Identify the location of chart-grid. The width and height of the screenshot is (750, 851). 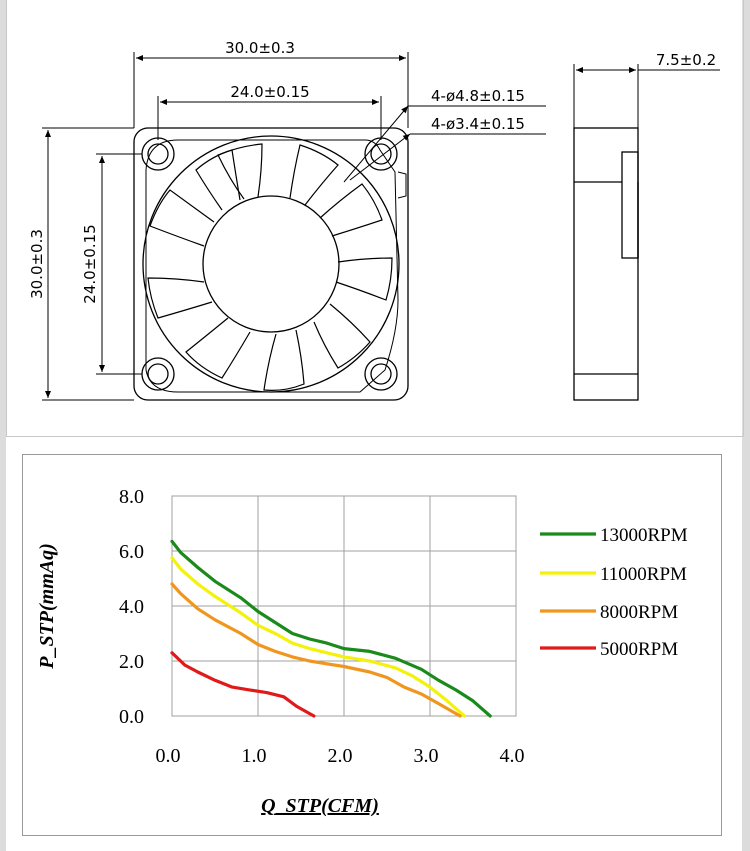
(344, 606).